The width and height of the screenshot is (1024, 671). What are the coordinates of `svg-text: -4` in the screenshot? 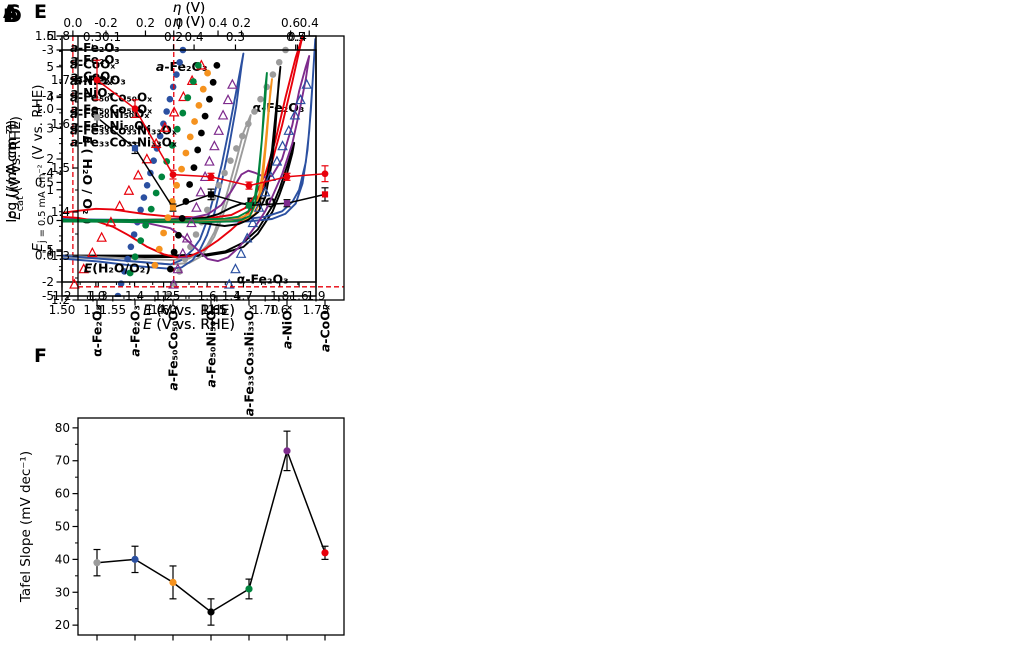 It's located at (48, 173).